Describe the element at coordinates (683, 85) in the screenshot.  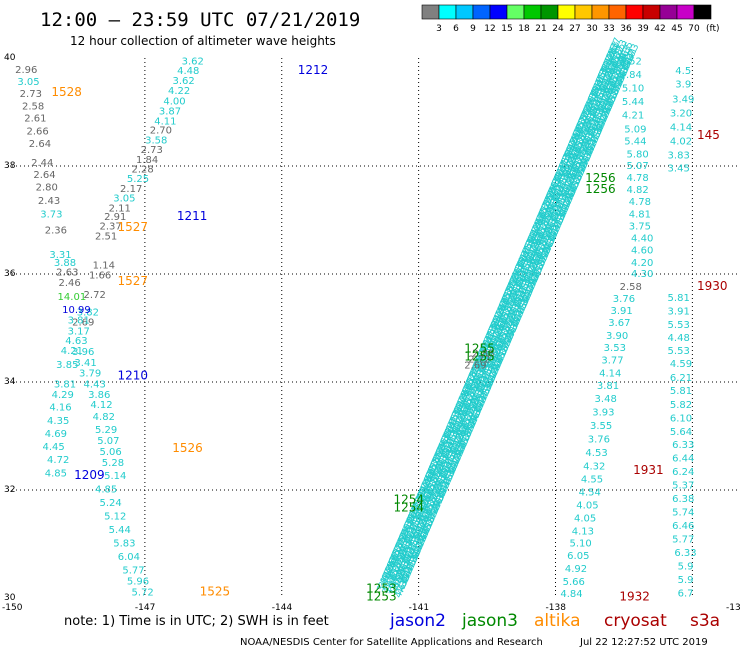
I see `swh-value: 3.9` at that location.